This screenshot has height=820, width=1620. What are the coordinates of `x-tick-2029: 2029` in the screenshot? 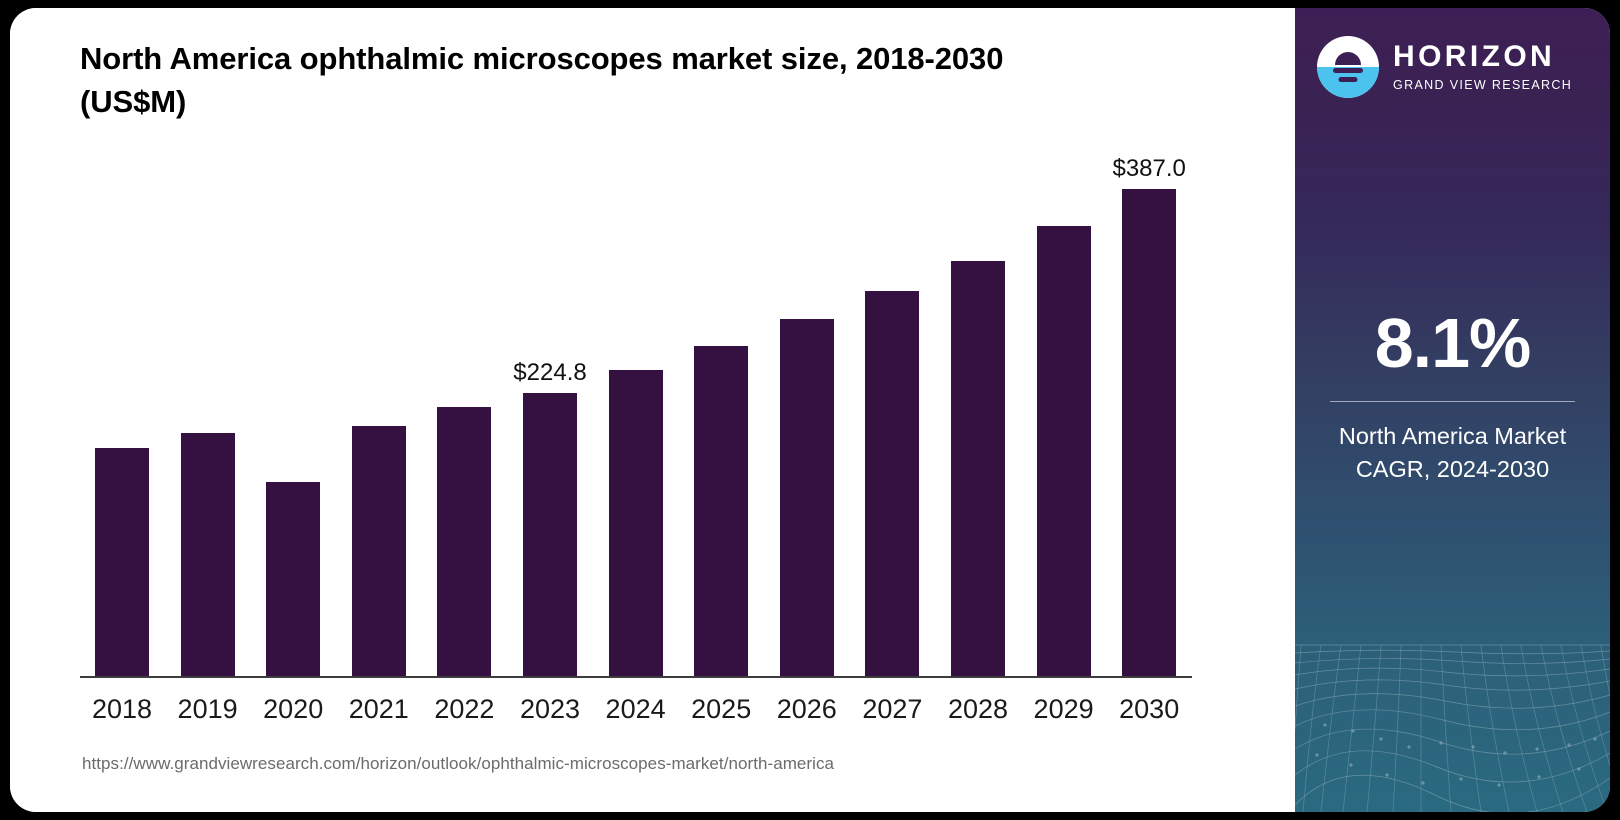 It's located at (1063, 709).